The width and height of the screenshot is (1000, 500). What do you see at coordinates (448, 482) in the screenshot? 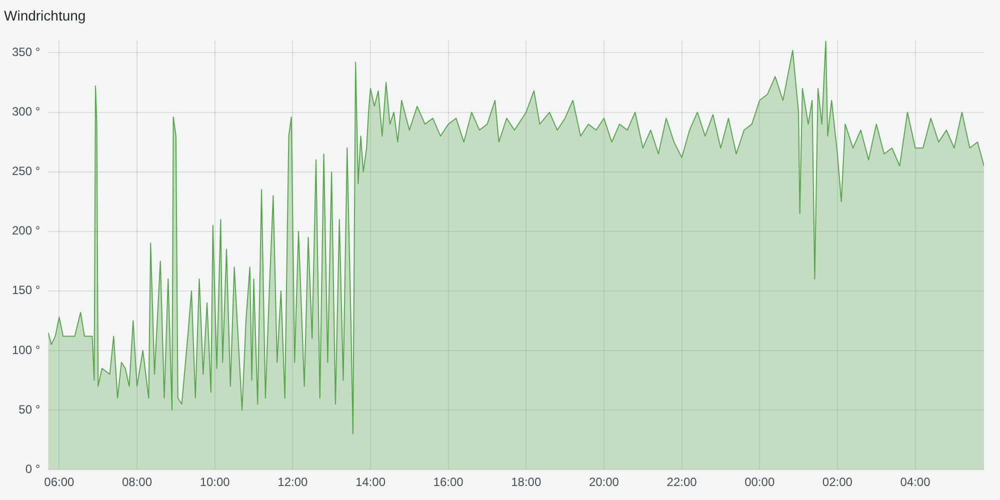
I see `x-tick-label: 16:00` at bounding box center [448, 482].